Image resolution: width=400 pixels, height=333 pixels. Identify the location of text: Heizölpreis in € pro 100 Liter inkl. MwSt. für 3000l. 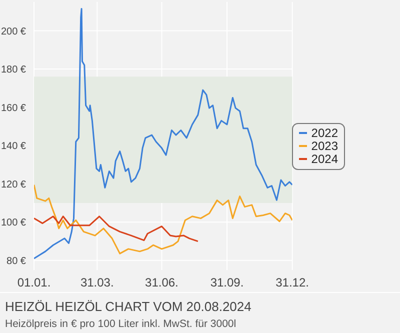
(121, 324).